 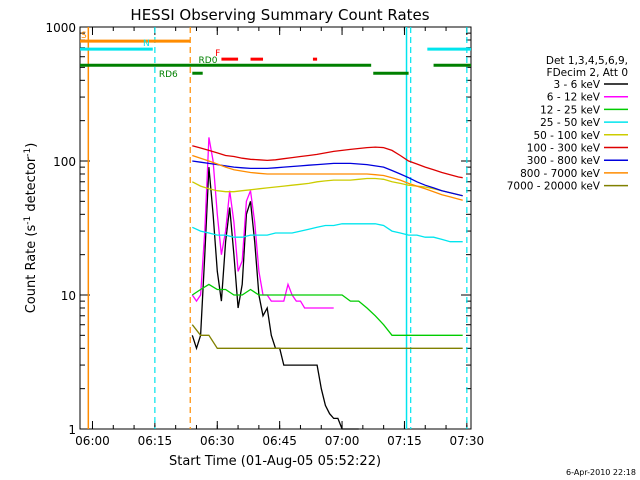 What do you see at coordinates (576, 85) in the screenshot?
I see `legend-entry-label: 3 - 6 keV` at bounding box center [576, 85].